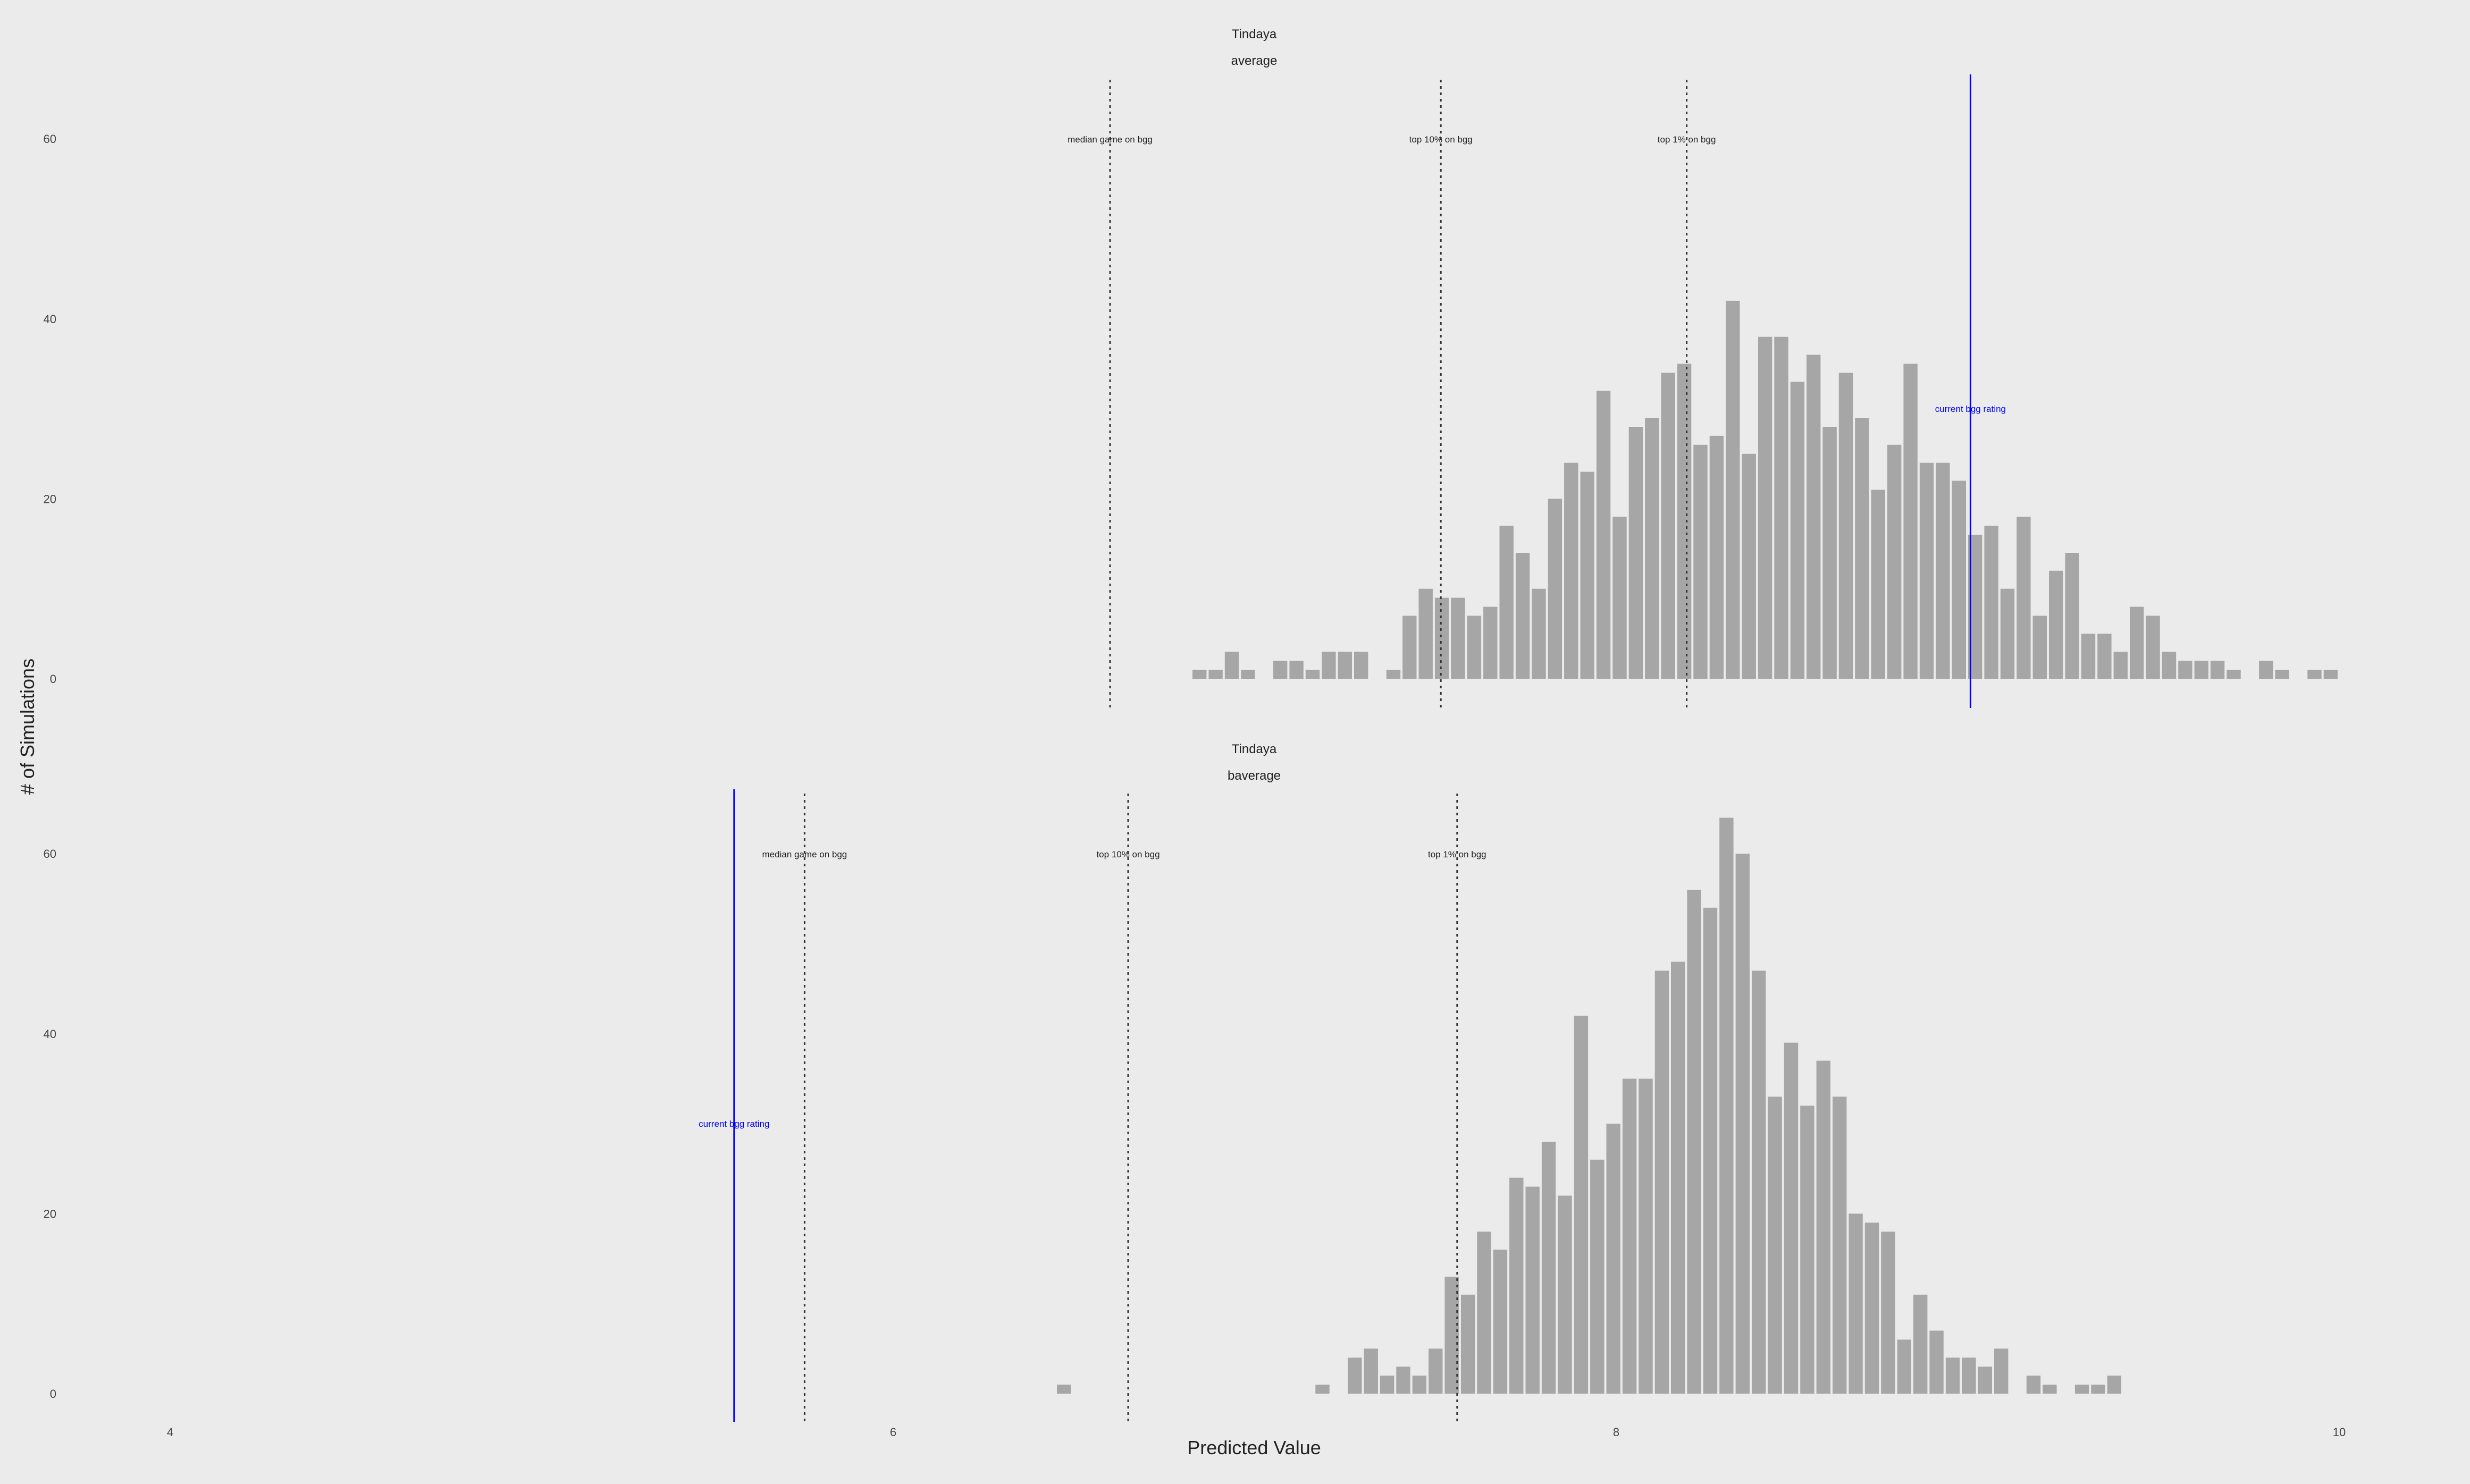  Describe the element at coordinates (1616, 1432) in the screenshot. I see `x-tick-label: 8` at that location.